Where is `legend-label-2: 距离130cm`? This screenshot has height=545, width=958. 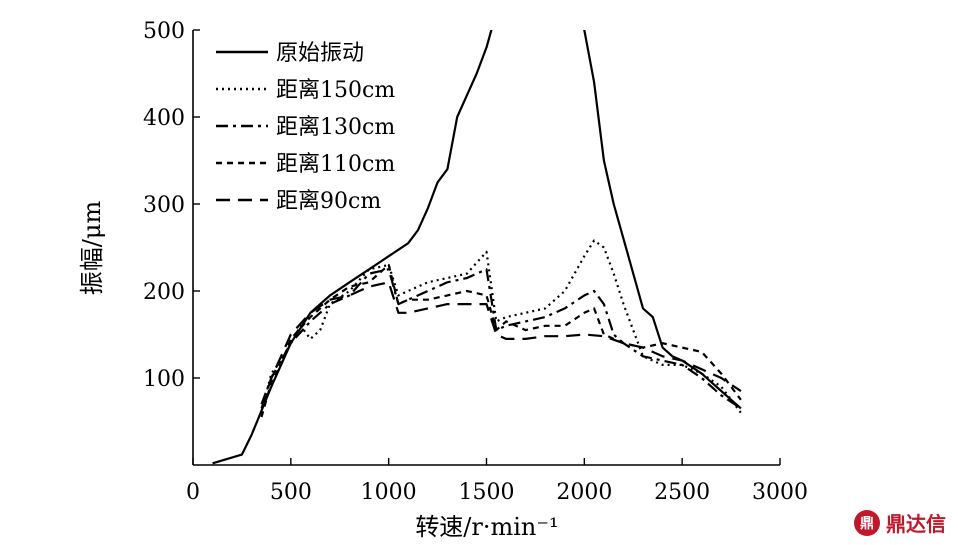 legend-label-2: 距离130cm is located at coordinates (335, 127).